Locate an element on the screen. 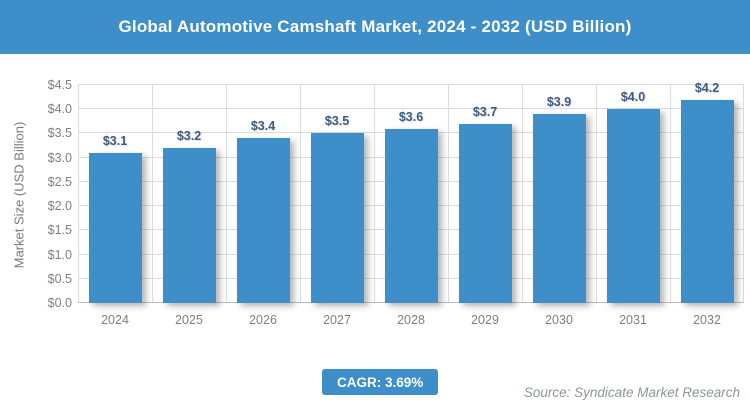 The width and height of the screenshot is (750, 417). y-tick-label: $0.0 is located at coordinates (59, 303).